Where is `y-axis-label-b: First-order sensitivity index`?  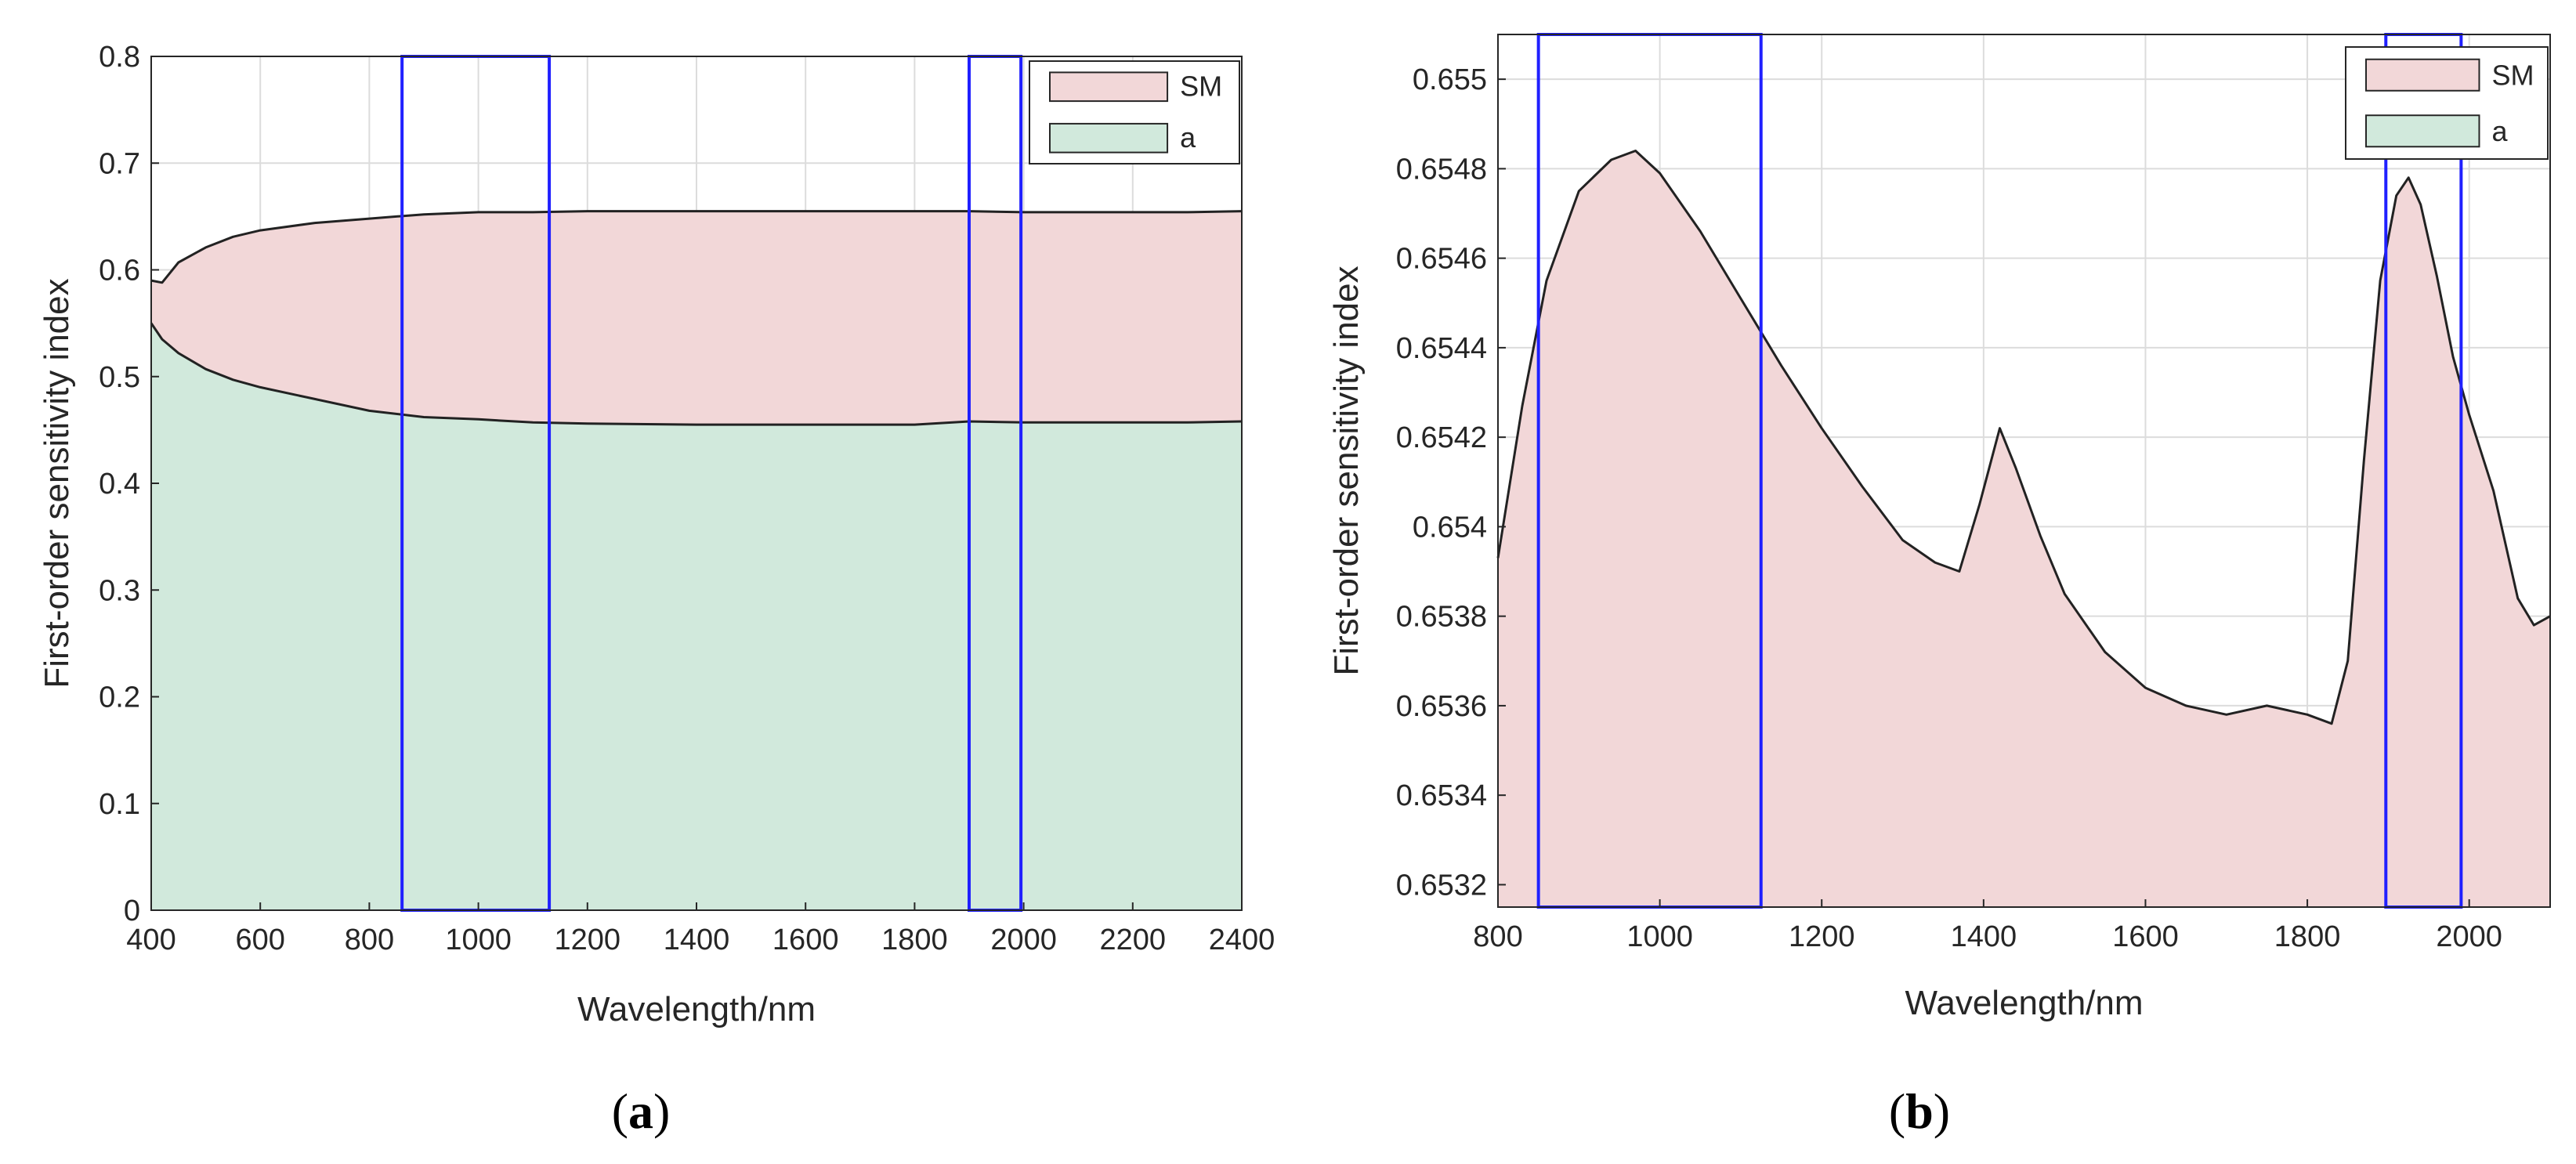 y-axis-label-b: First-order sensitivity index is located at coordinates (1347, 470).